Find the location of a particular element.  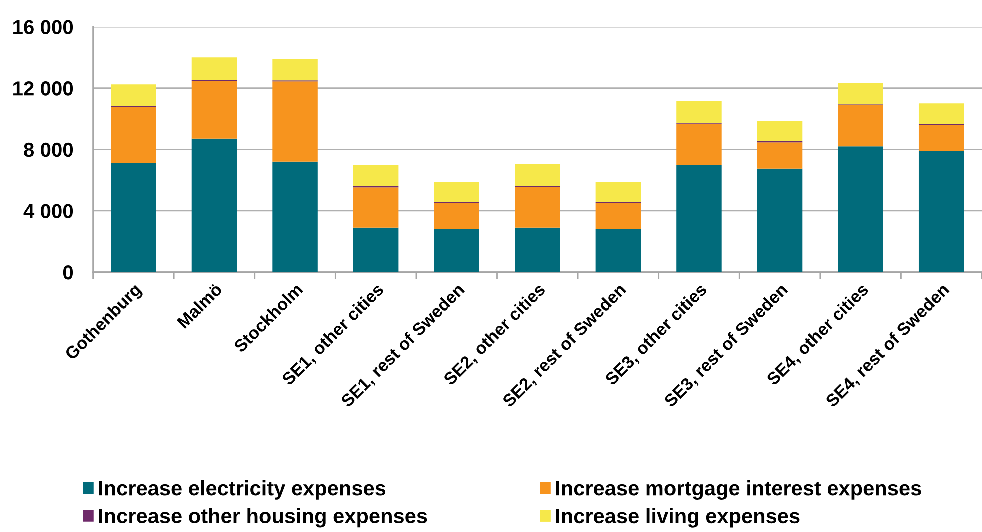

y-tick-label: 0 is located at coordinates (68, 273).